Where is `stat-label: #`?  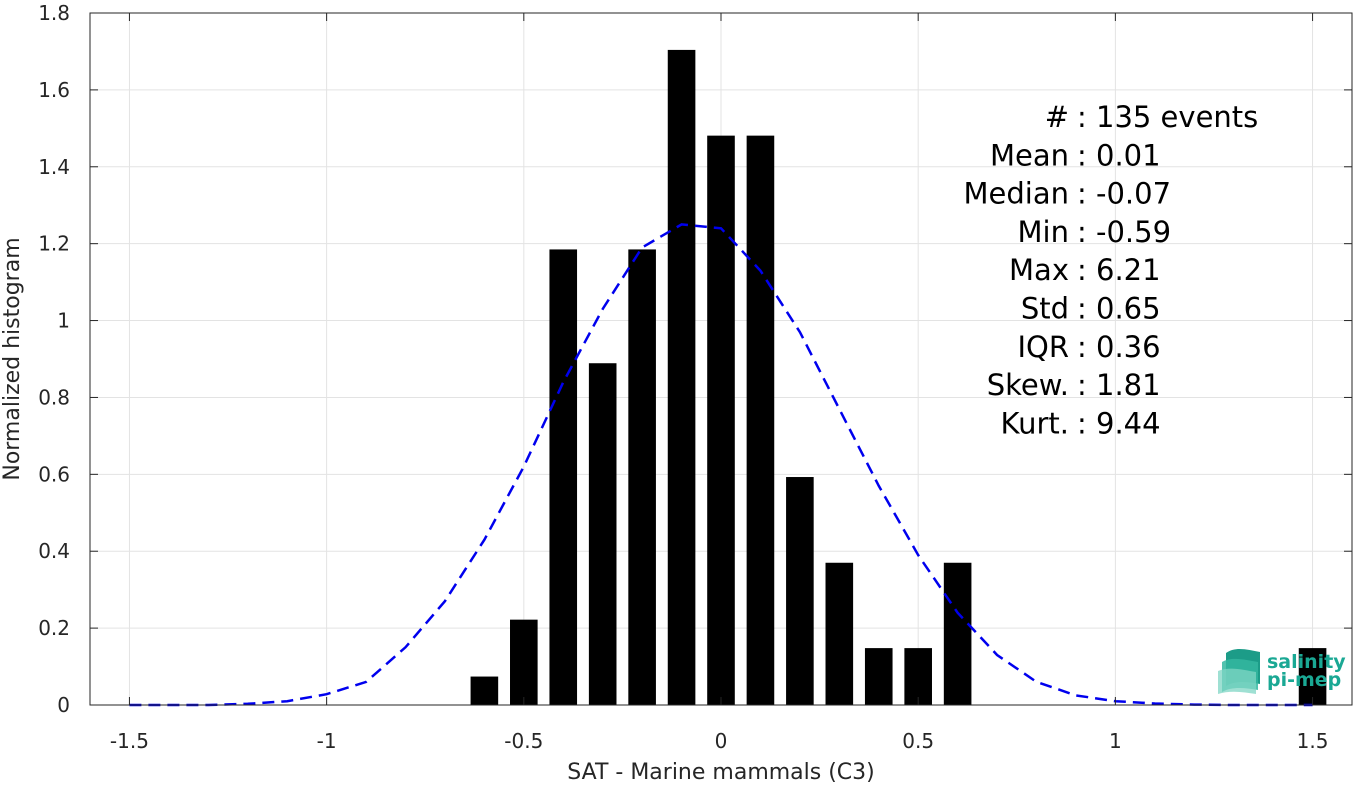
stat-label: # is located at coordinates (1057, 117).